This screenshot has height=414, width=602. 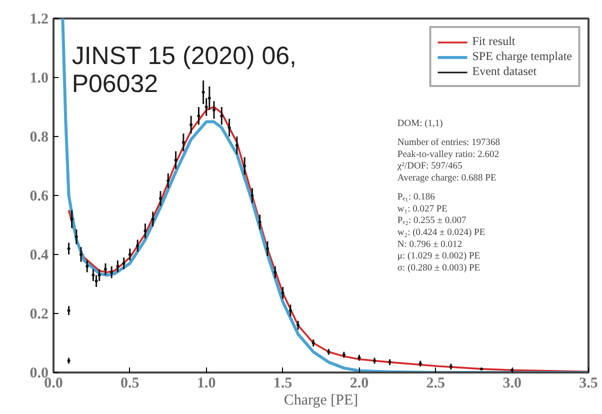 What do you see at coordinates (39, 196) in the screenshot?
I see `y-tick-label: 0.6` at bounding box center [39, 196].